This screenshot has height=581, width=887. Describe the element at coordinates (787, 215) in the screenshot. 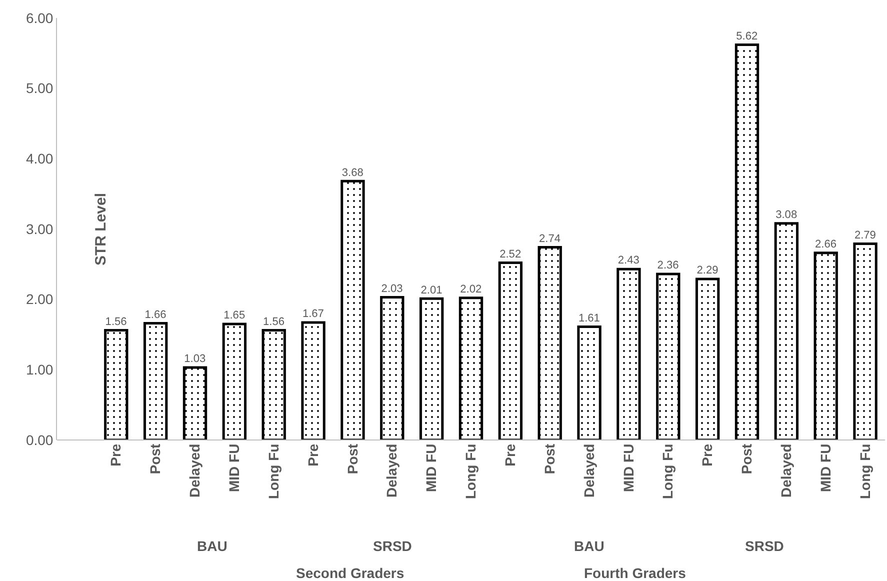

I see `data-label: 3.08` at that location.